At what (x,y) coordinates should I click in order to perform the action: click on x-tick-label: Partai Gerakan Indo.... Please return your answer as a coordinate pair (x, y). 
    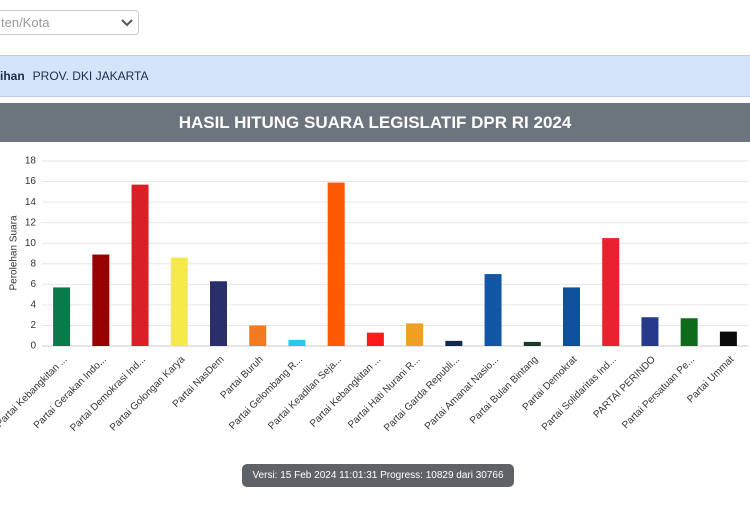
    Looking at the image, I should click on (70, 392).